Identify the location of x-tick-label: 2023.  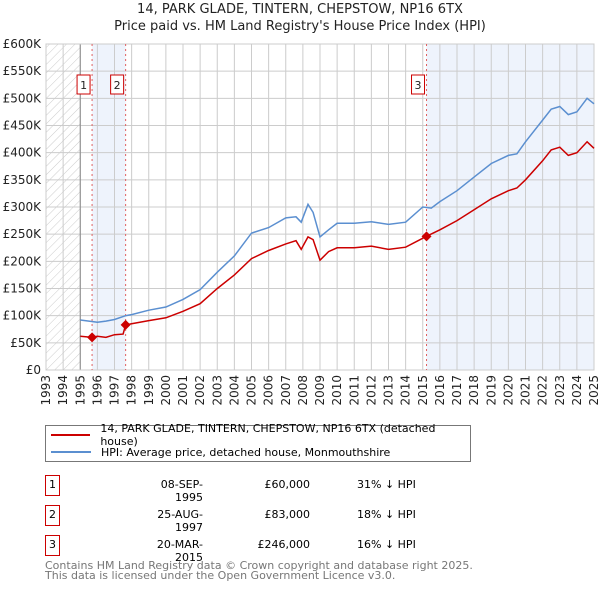
(560, 390).